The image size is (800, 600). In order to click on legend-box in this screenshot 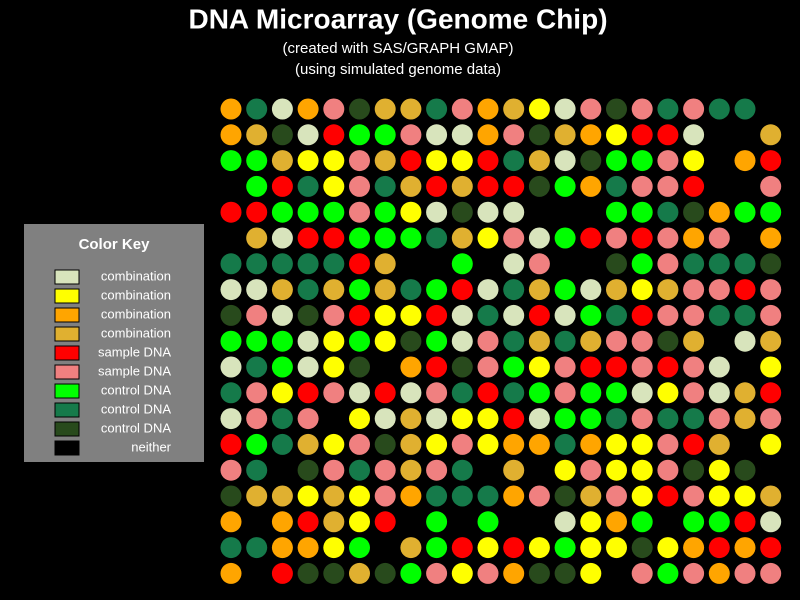, I will do `click(114, 343)`.